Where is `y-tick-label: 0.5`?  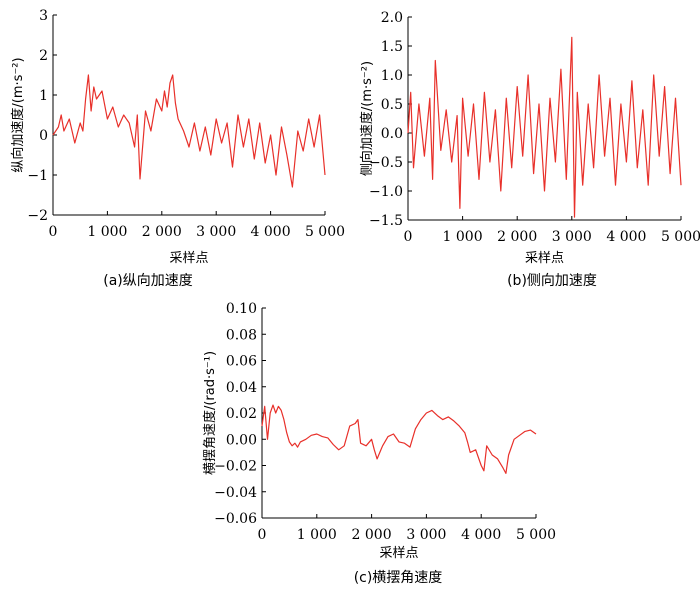 y-tick-label: 0.5 is located at coordinates (392, 105).